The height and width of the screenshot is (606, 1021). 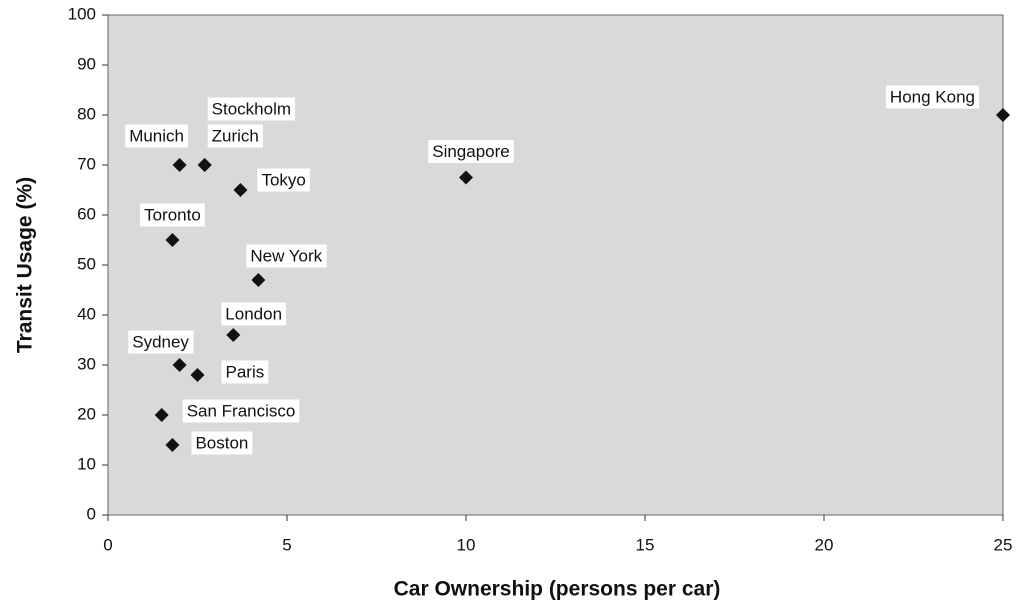 What do you see at coordinates (86, 263) in the screenshot?
I see `y-tick-label: 50` at bounding box center [86, 263].